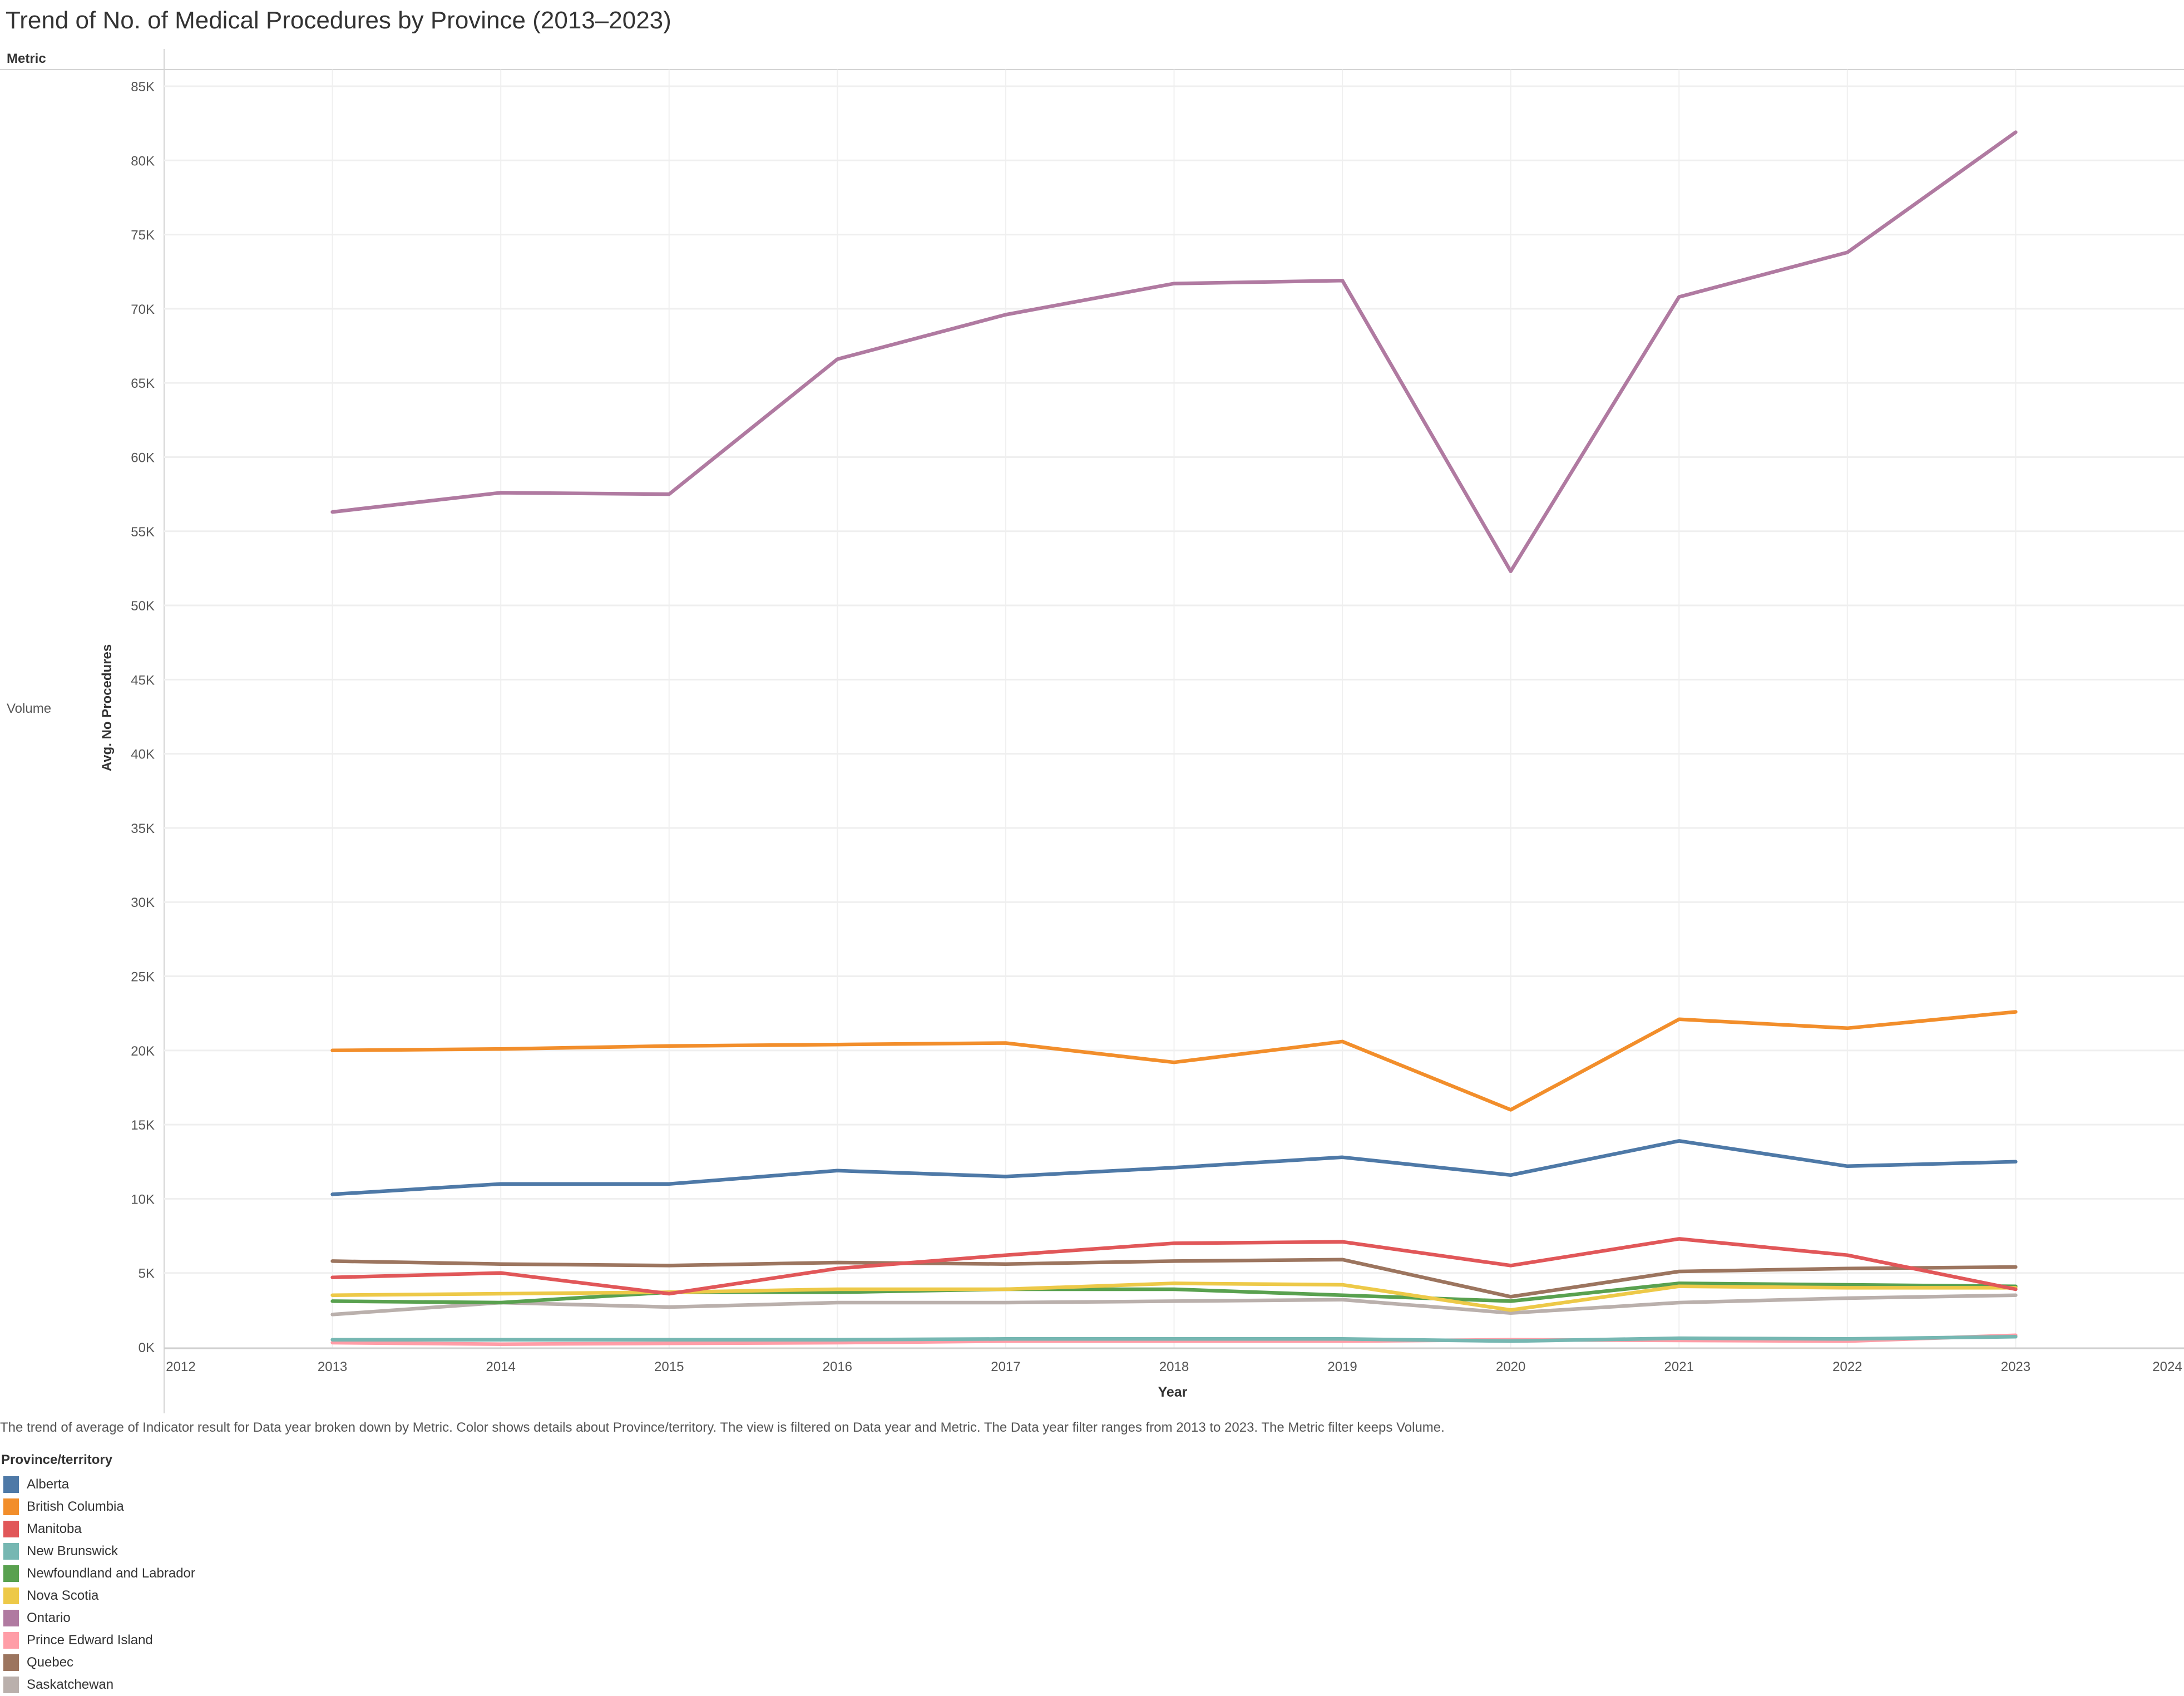 The width and height of the screenshot is (2184, 1696). What do you see at coordinates (50, 1663) in the screenshot?
I see `legend-label: Quebec` at bounding box center [50, 1663].